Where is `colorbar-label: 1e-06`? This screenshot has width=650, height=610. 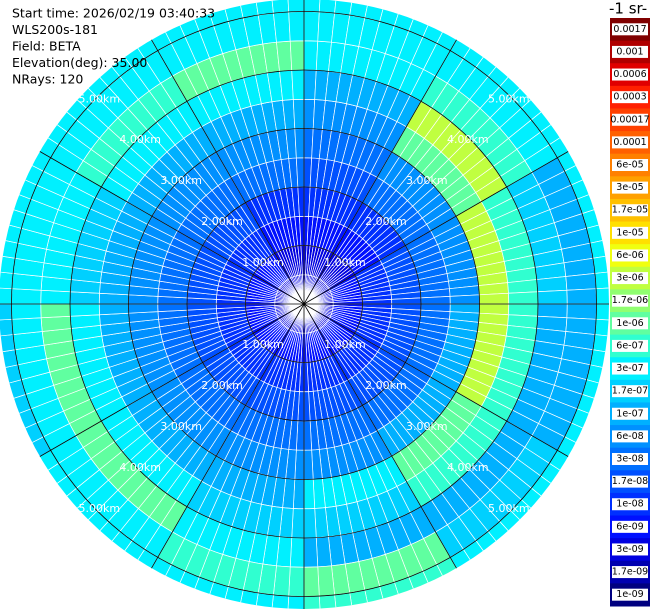 colorbar-label: 1e-06 is located at coordinates (629, 323).